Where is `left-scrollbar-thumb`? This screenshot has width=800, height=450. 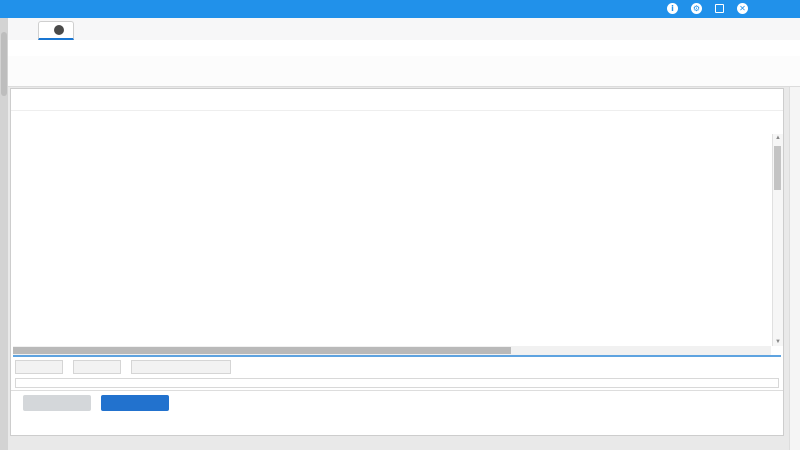 left-scrollbar-thumb is located at coordinates (4, 64).